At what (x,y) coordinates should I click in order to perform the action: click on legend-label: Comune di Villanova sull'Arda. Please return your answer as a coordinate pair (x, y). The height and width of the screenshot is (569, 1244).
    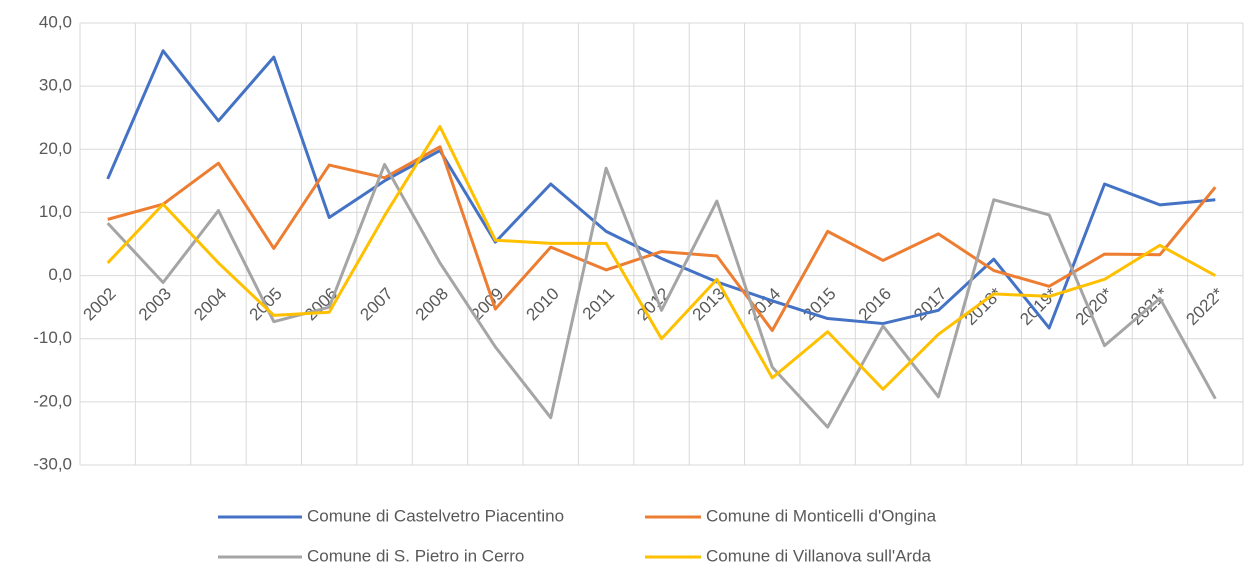
    Looking at the image, I should click on (819, 555).